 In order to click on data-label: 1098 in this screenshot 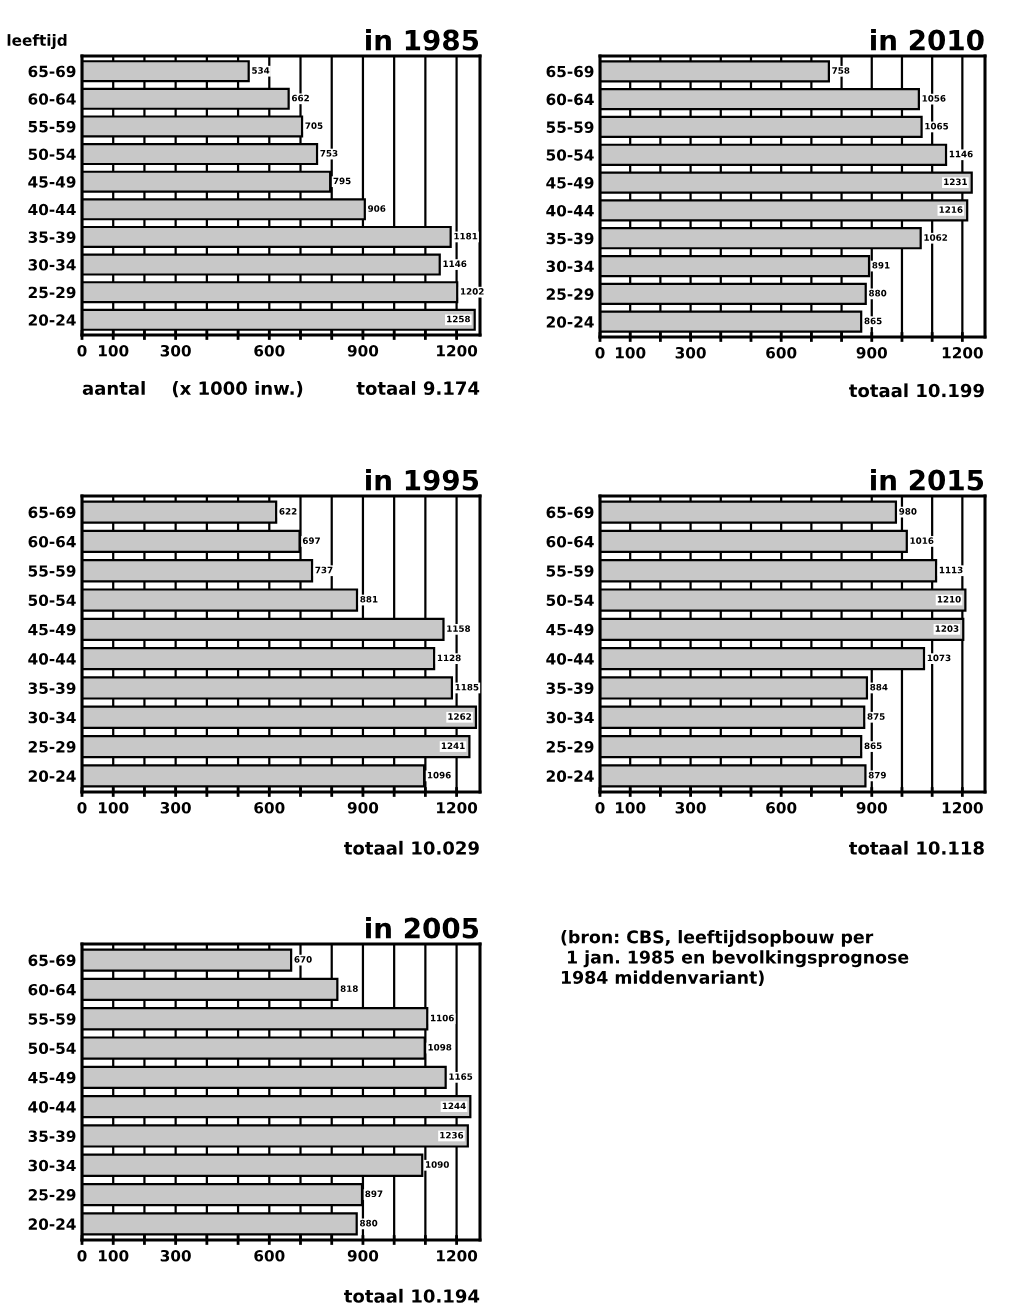, I will do `click(440, 1047)`.